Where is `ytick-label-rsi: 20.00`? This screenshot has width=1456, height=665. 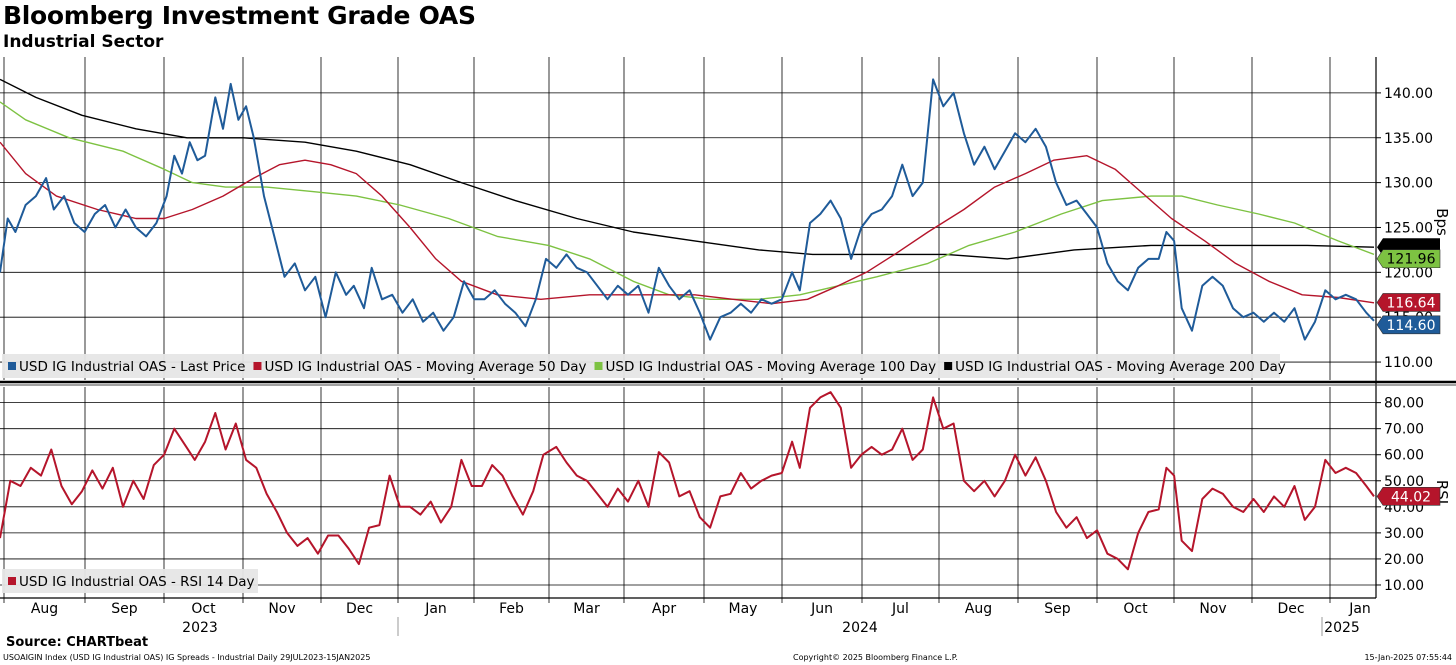 ytick-label-rsi: 20.00 is located at coordinates (1404, 560).